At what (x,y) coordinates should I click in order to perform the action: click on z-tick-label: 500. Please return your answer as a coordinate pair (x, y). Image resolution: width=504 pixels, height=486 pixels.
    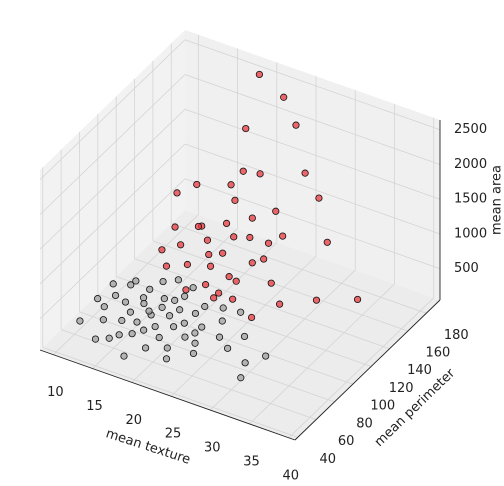
    Looking at the image, I should click on (466, 268).